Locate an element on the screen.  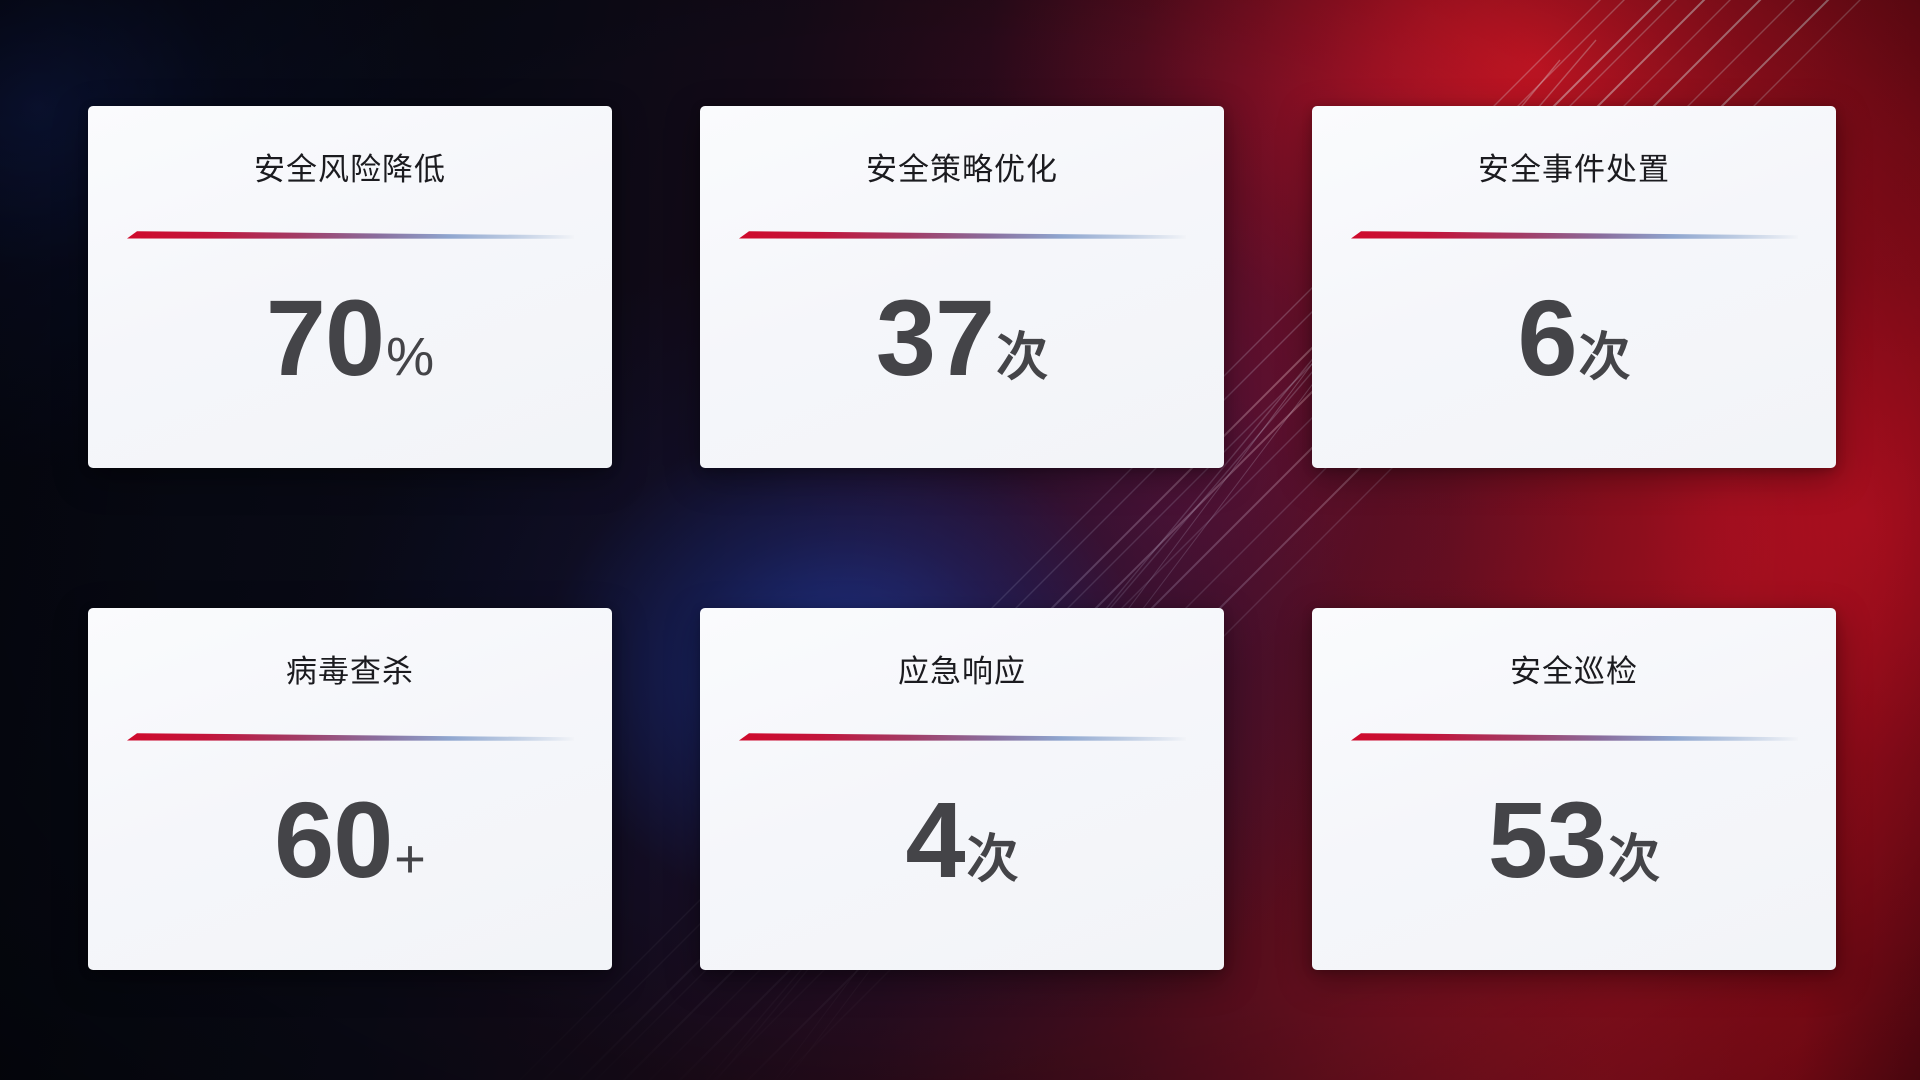
stat-card: 安全风险降低 is located at coordinates (350, 287).